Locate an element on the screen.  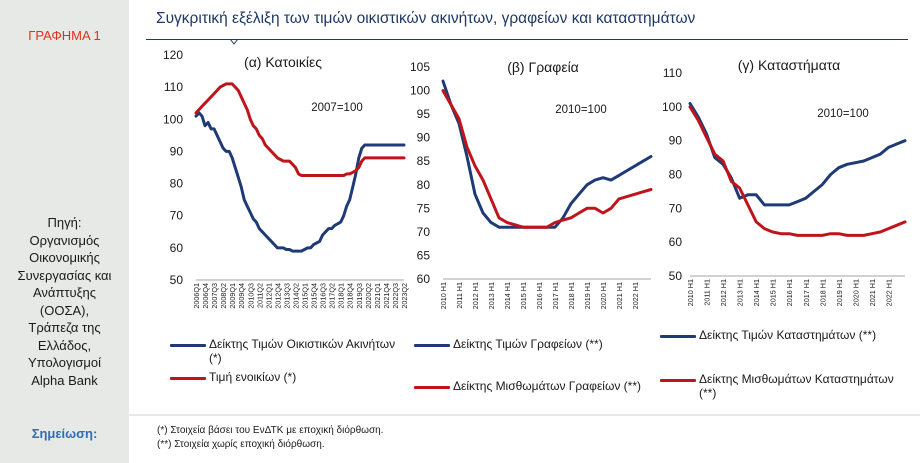
source-line: (ΟΟΣΑ), is located at coordinates (64, 310).